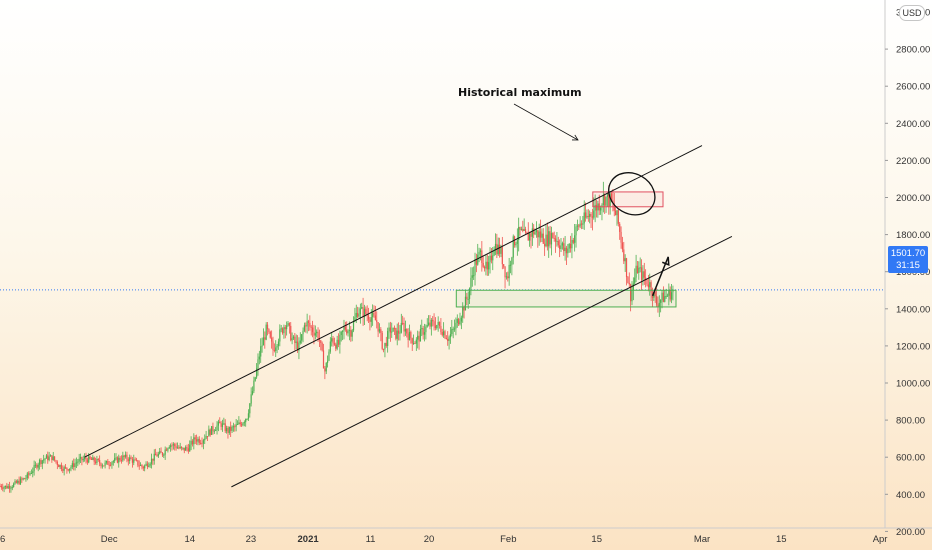 The height and width of the screenshot is (550, 932). Describe the element at coordinates (702, 539) in the screenshot. I see `x-tick-label: Mar` at that location.